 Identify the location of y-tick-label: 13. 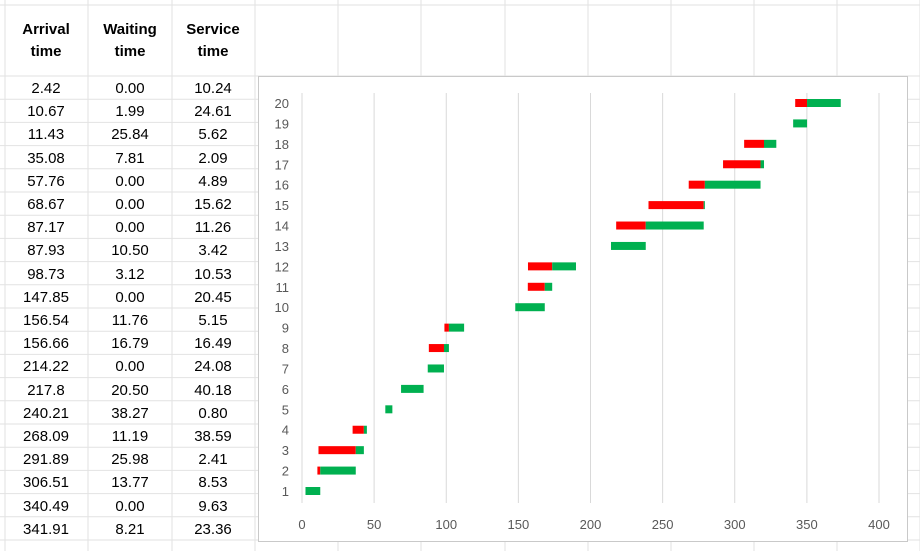
(282, 246).